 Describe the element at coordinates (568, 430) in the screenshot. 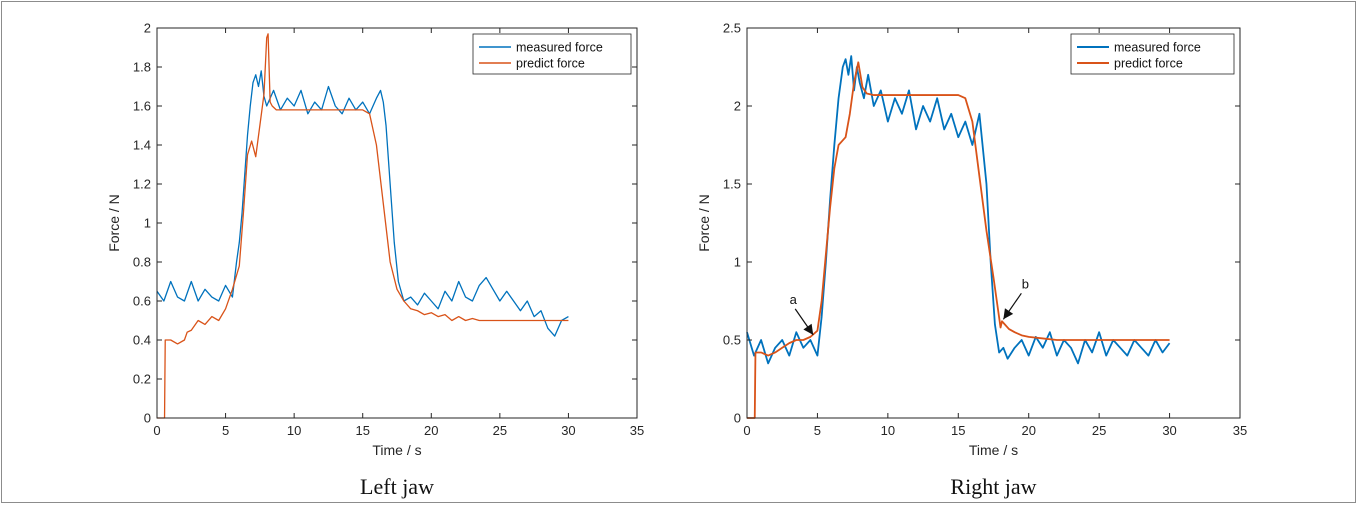

I see `left-jaw-x-tick-label: 30` at that location.